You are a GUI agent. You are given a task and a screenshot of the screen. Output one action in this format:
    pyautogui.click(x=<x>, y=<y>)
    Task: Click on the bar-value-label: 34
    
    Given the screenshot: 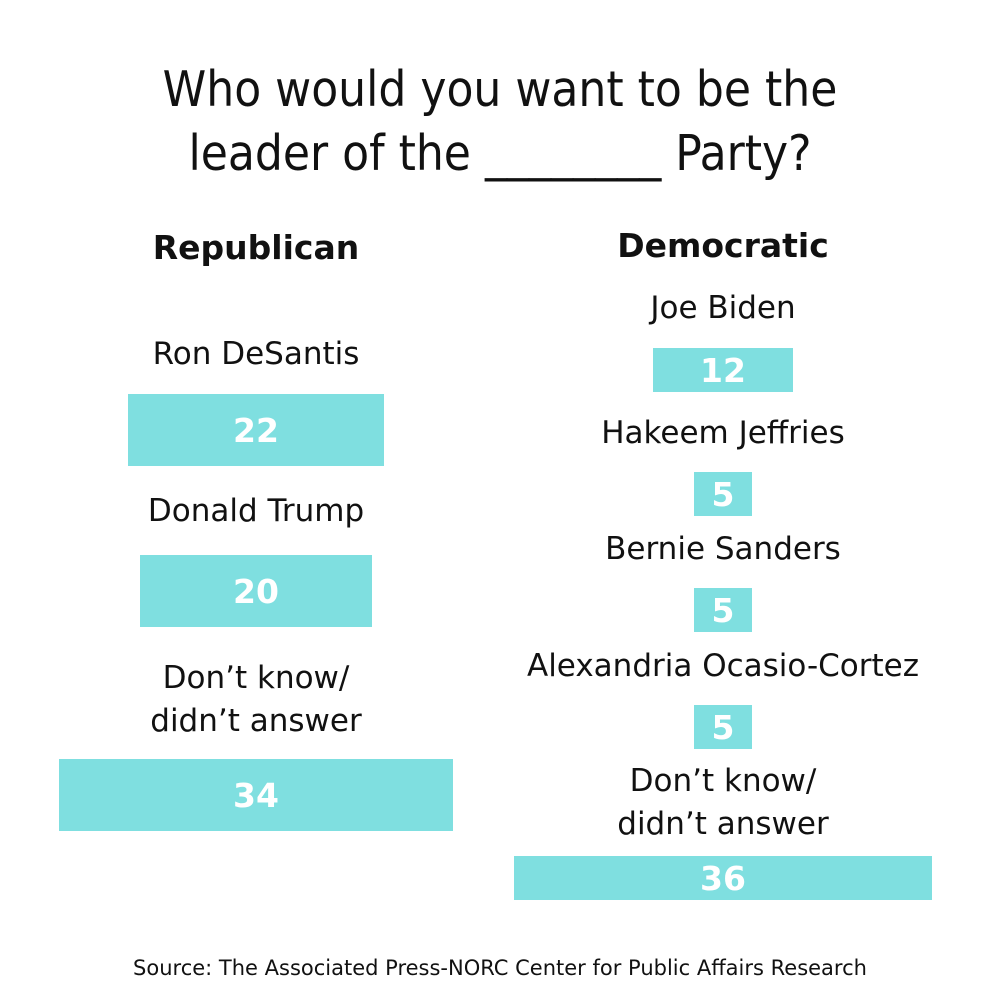 What is the action you would take?
    pyautogui.click(x=256, y=795)
    